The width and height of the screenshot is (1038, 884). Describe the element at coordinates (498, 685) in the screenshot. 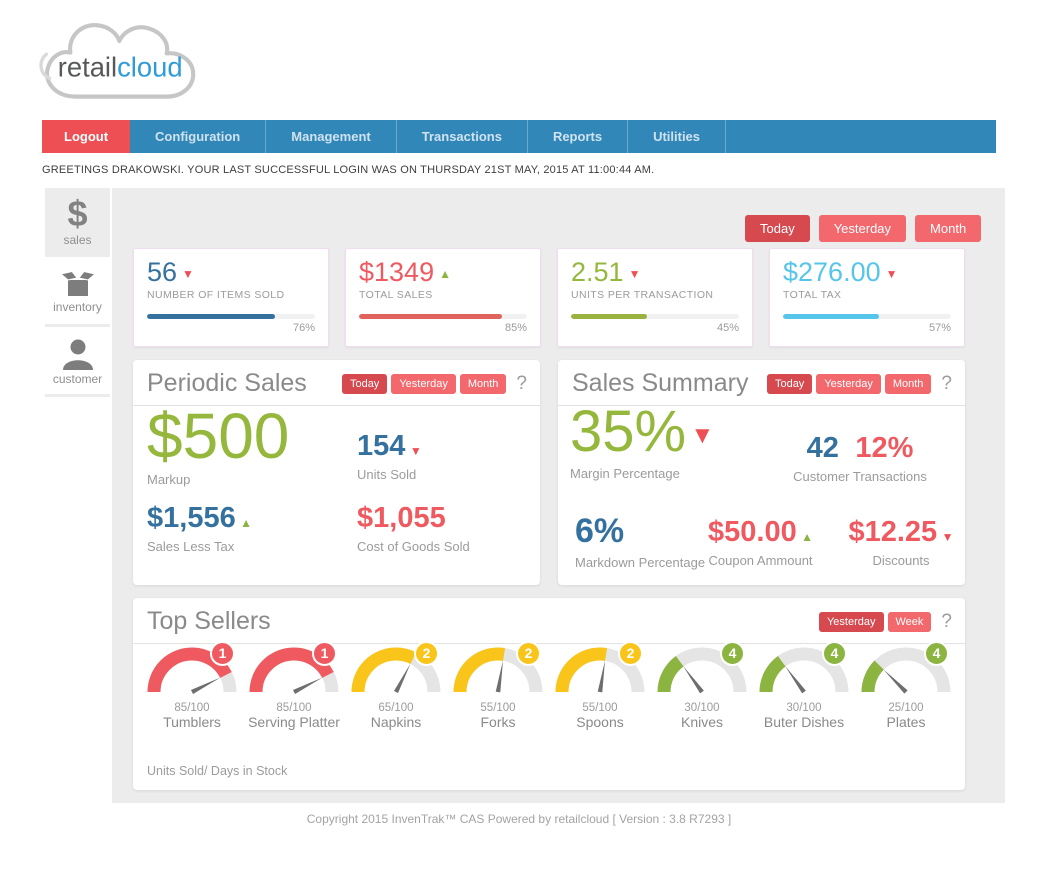

I see `gauge-forks: 2 55/100 Forks` at that location.